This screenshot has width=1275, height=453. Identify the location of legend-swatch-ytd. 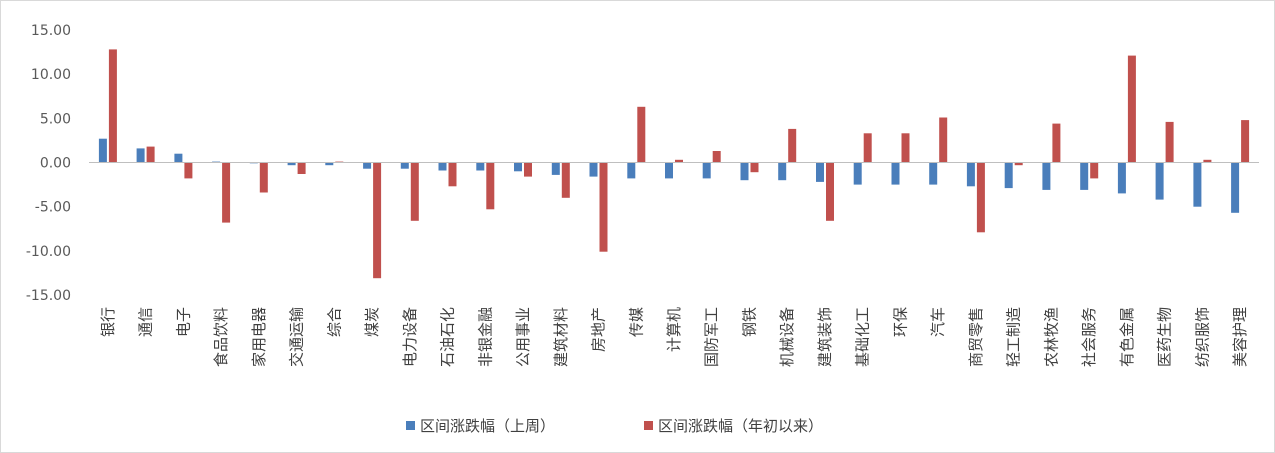
(648, 425).